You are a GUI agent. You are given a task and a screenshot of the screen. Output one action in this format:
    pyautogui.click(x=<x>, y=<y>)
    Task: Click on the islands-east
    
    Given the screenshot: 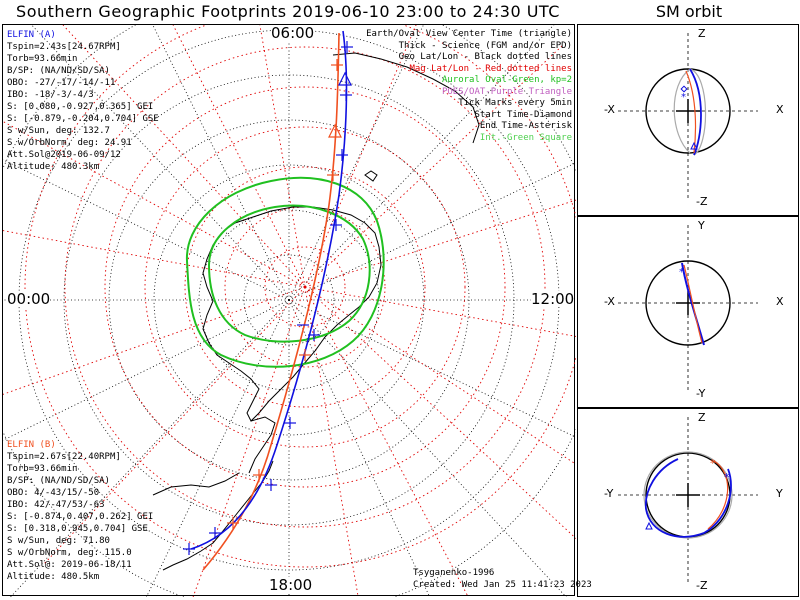 What is the action you would take?
    pyautogui.click(x=371, y=176)
    